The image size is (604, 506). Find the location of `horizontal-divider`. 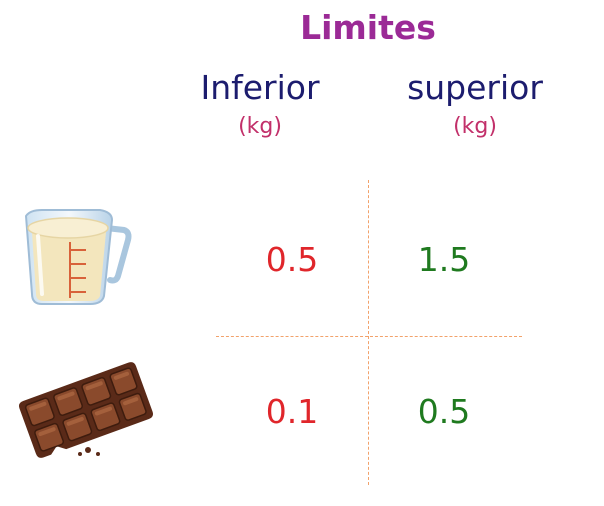

horizontal-divider is located at coordinates (369, 336).